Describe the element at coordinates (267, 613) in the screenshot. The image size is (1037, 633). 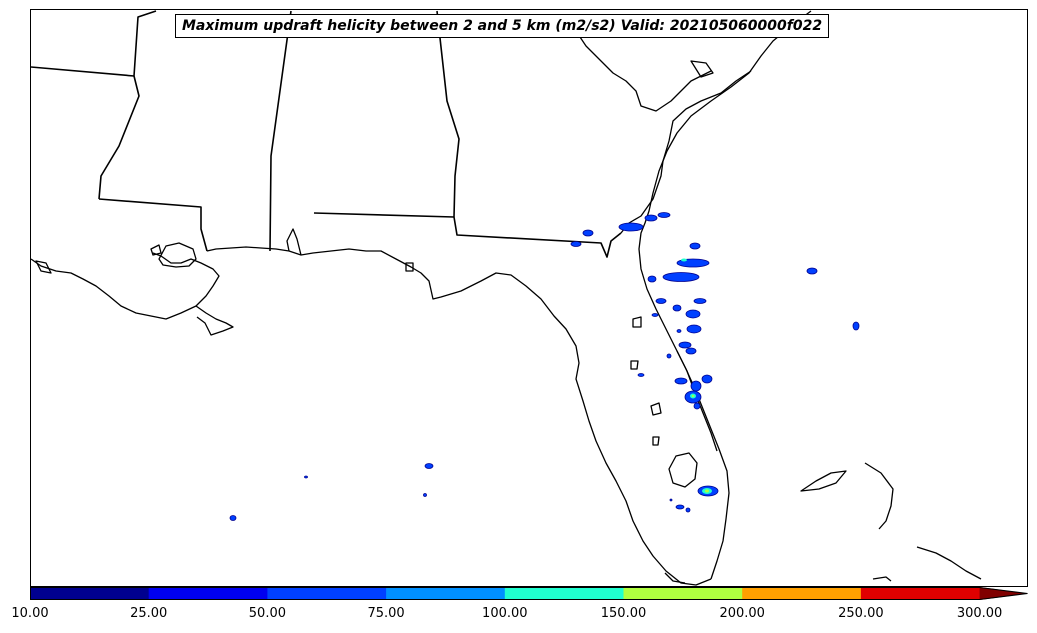
I see `colorbar-tick-label: 50.00` at that location.